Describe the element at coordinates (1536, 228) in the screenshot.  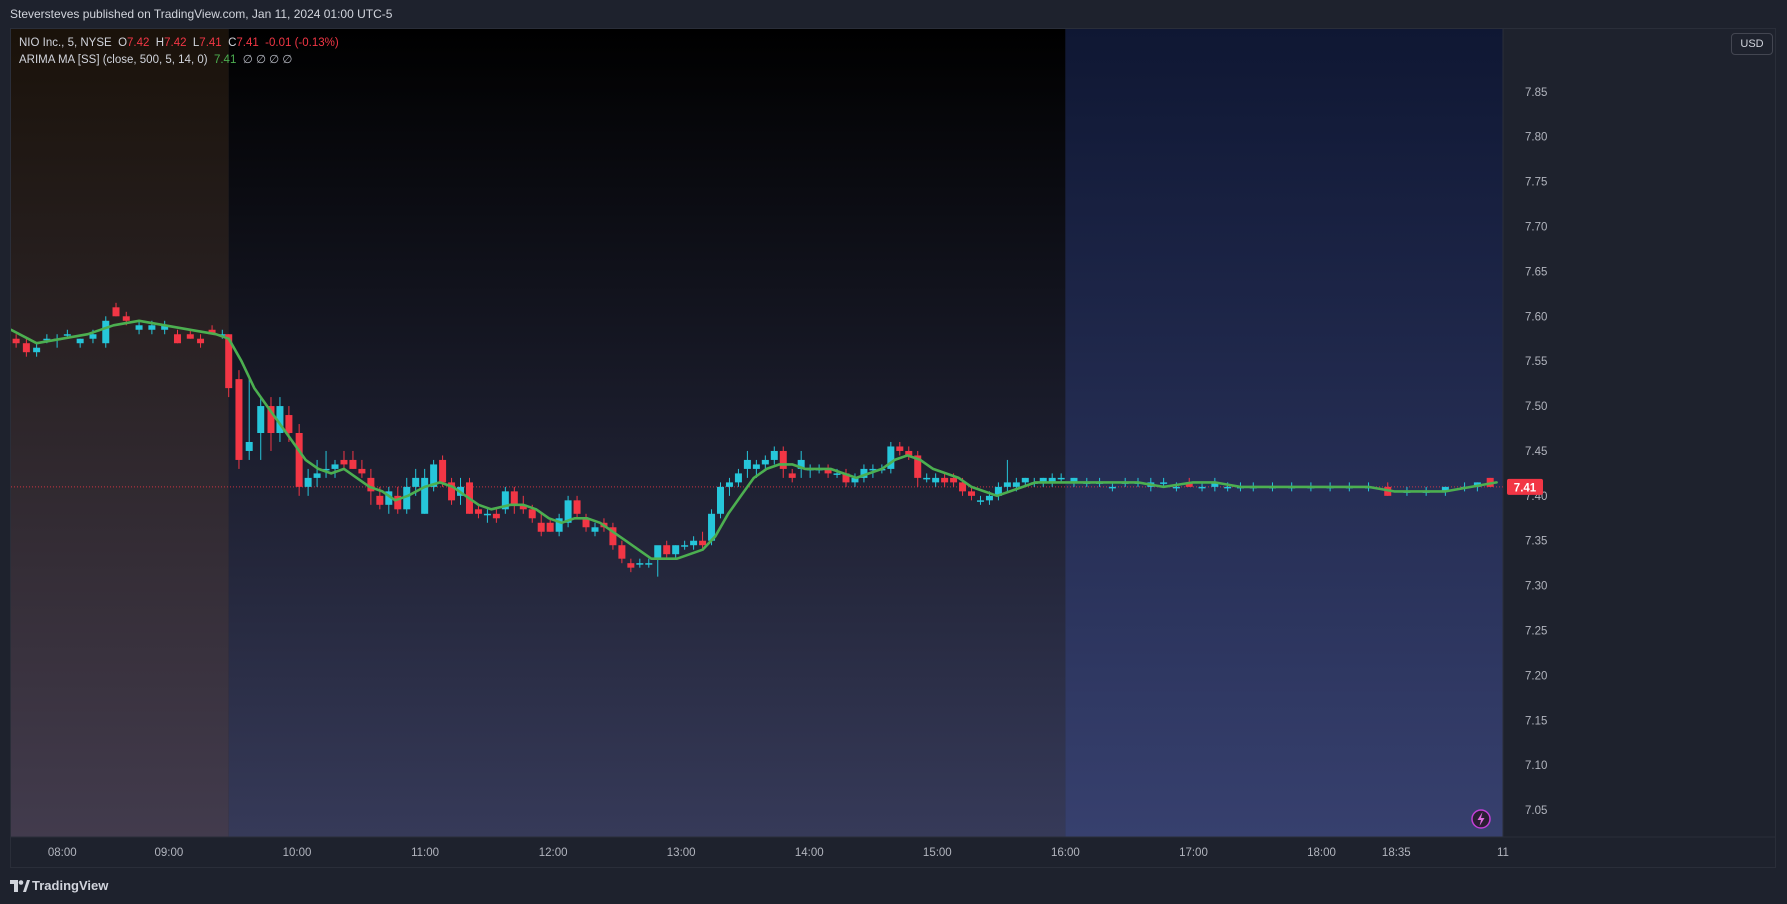
I see `price-tick-label: 7.70` at that location.